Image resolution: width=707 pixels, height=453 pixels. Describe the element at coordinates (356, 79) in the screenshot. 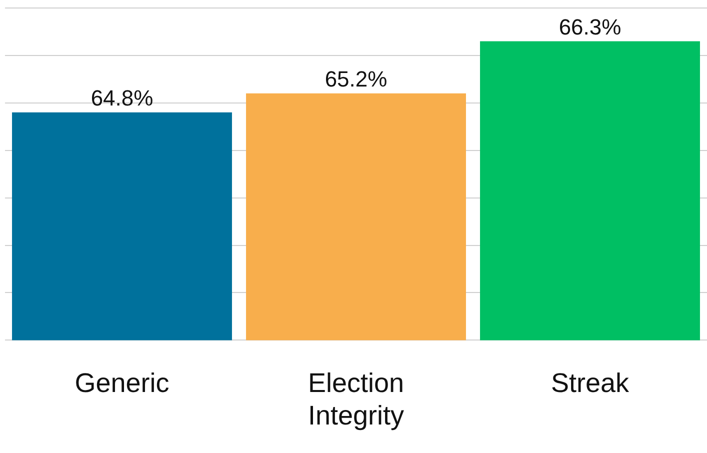

I see `data-label: 65.2%` at that location.